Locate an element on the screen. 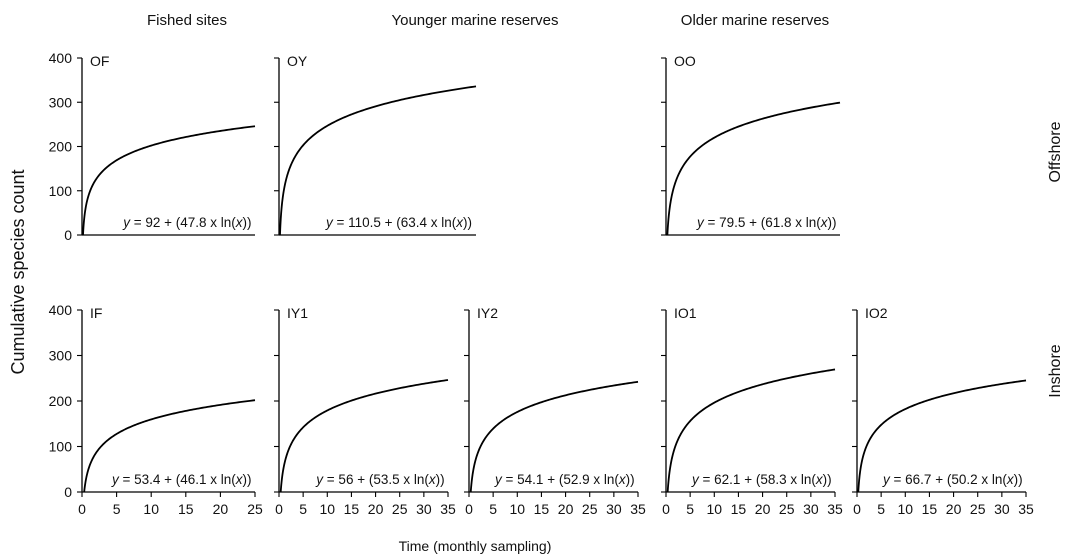  equation-label: y = 110.5 + (63.4 x ln(x)) is located at coordinates (398, 222).